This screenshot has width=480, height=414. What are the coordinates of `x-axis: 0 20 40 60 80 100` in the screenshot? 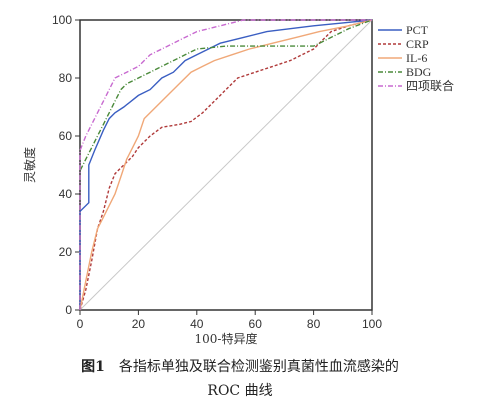 It's located at (229, 320).